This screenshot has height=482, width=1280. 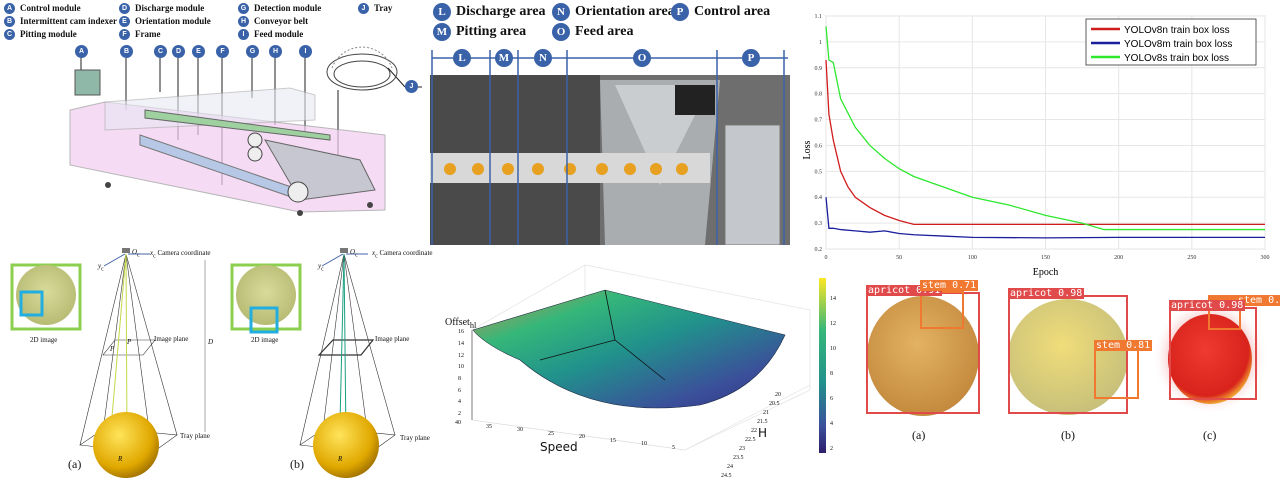 I want to click on z-tick: 14, so click(x=461, y=343).